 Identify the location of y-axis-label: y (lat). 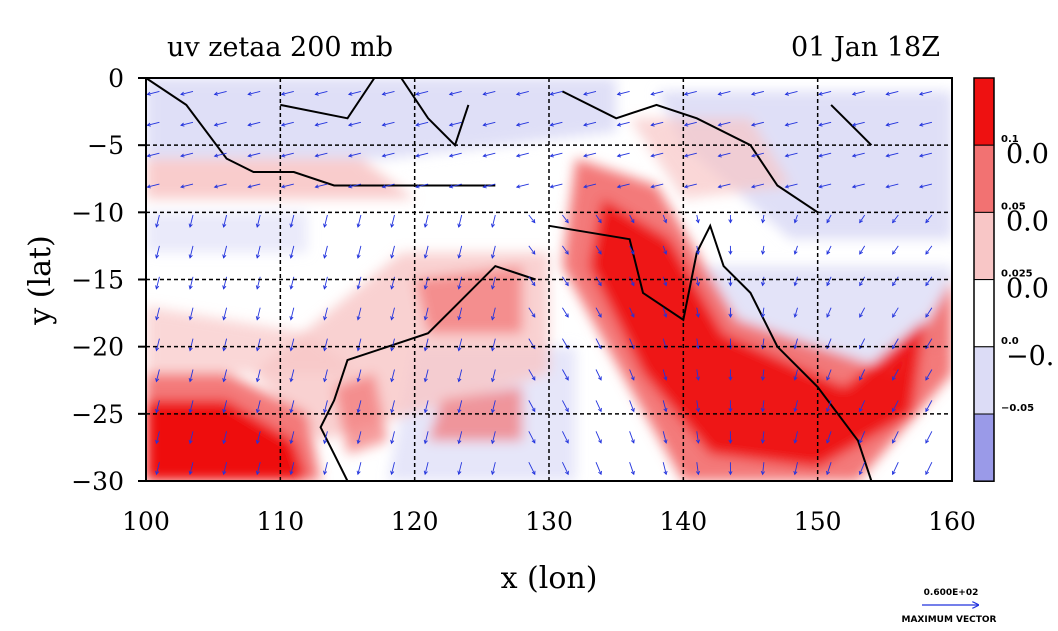
(40, 280).